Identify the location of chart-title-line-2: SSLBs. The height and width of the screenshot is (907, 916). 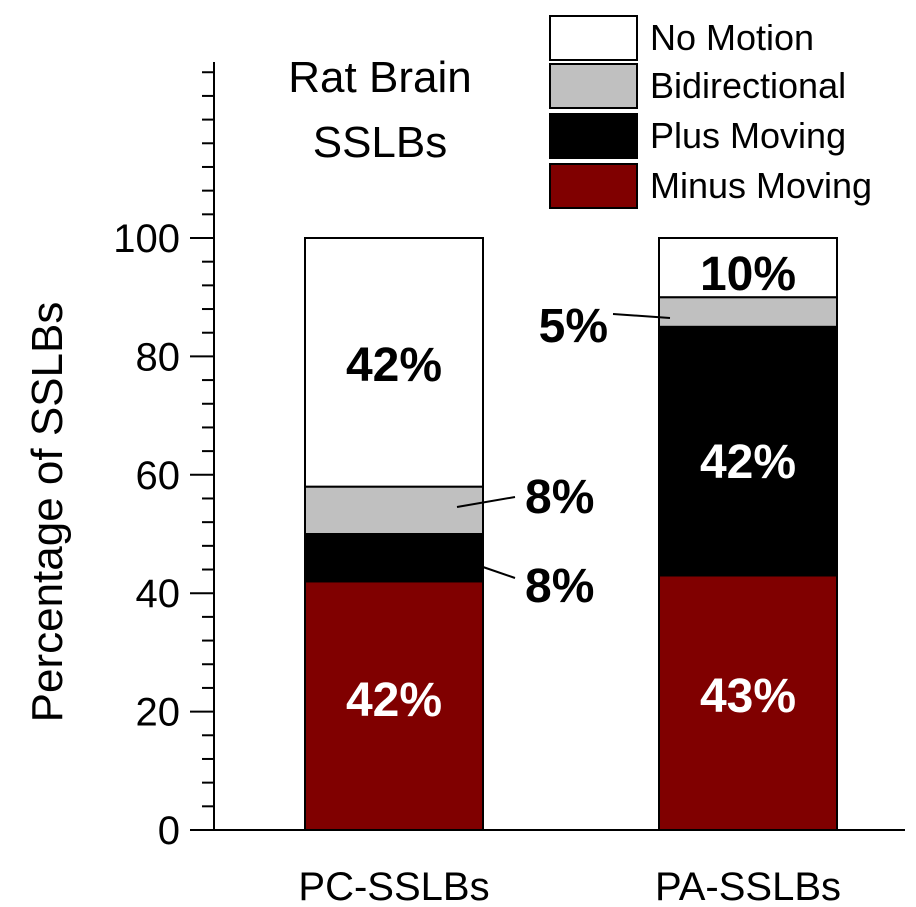
(380, 142).